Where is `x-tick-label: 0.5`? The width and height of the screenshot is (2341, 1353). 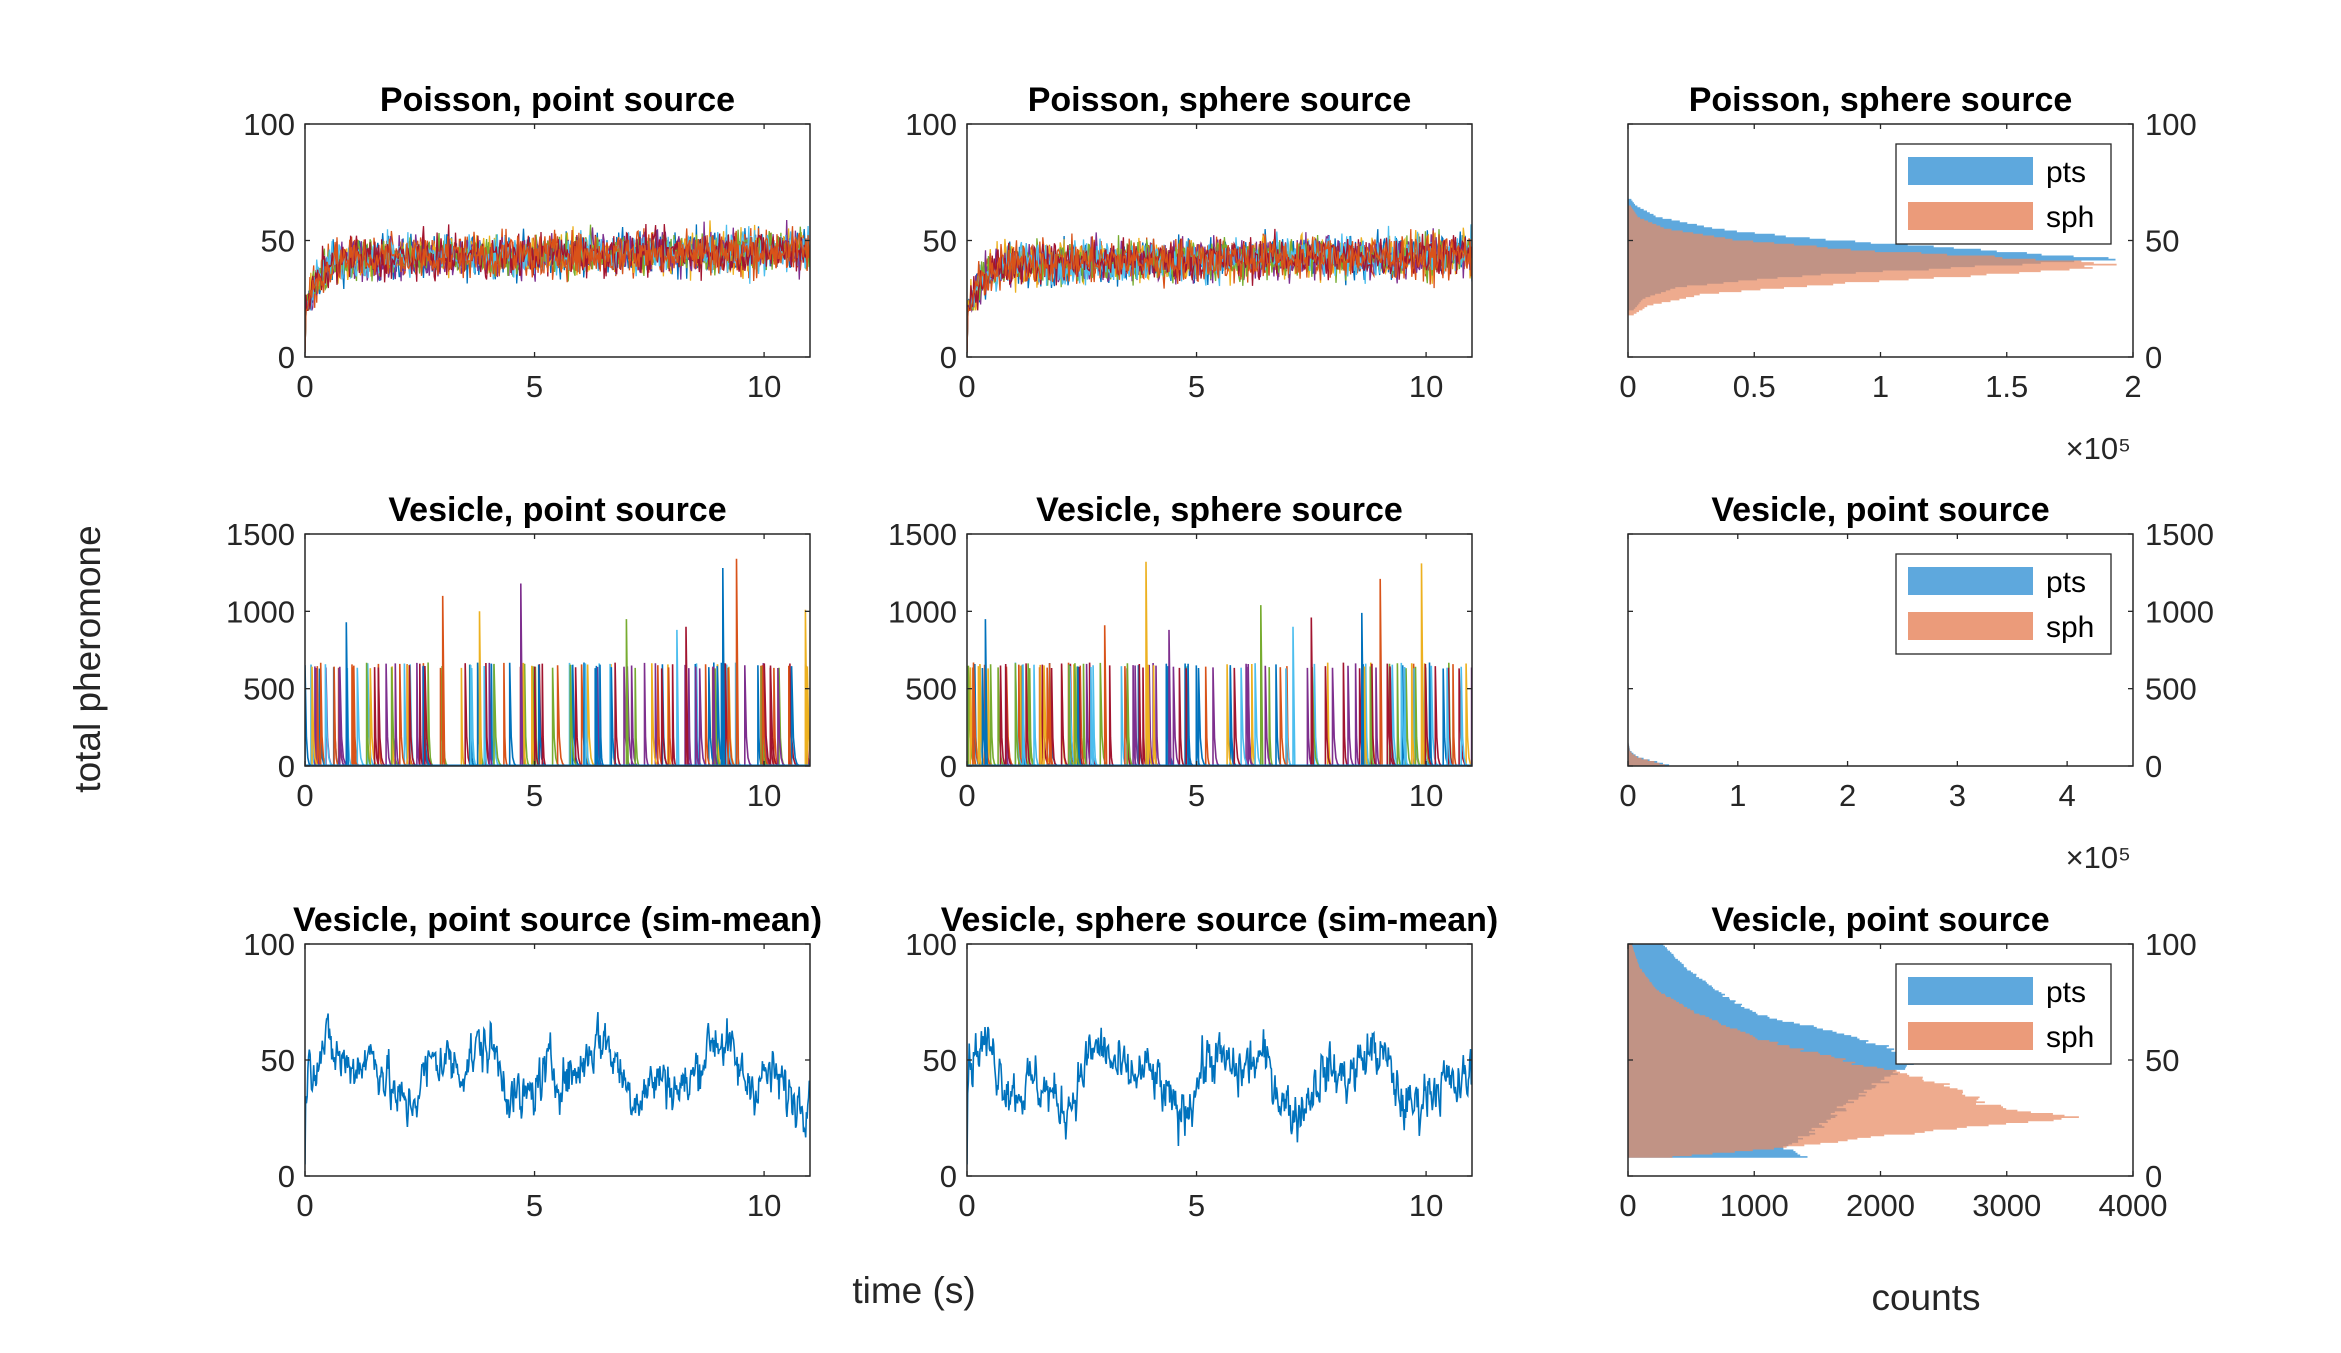 x-tick-label: 0.5 is located at coordinates (1754, 386).